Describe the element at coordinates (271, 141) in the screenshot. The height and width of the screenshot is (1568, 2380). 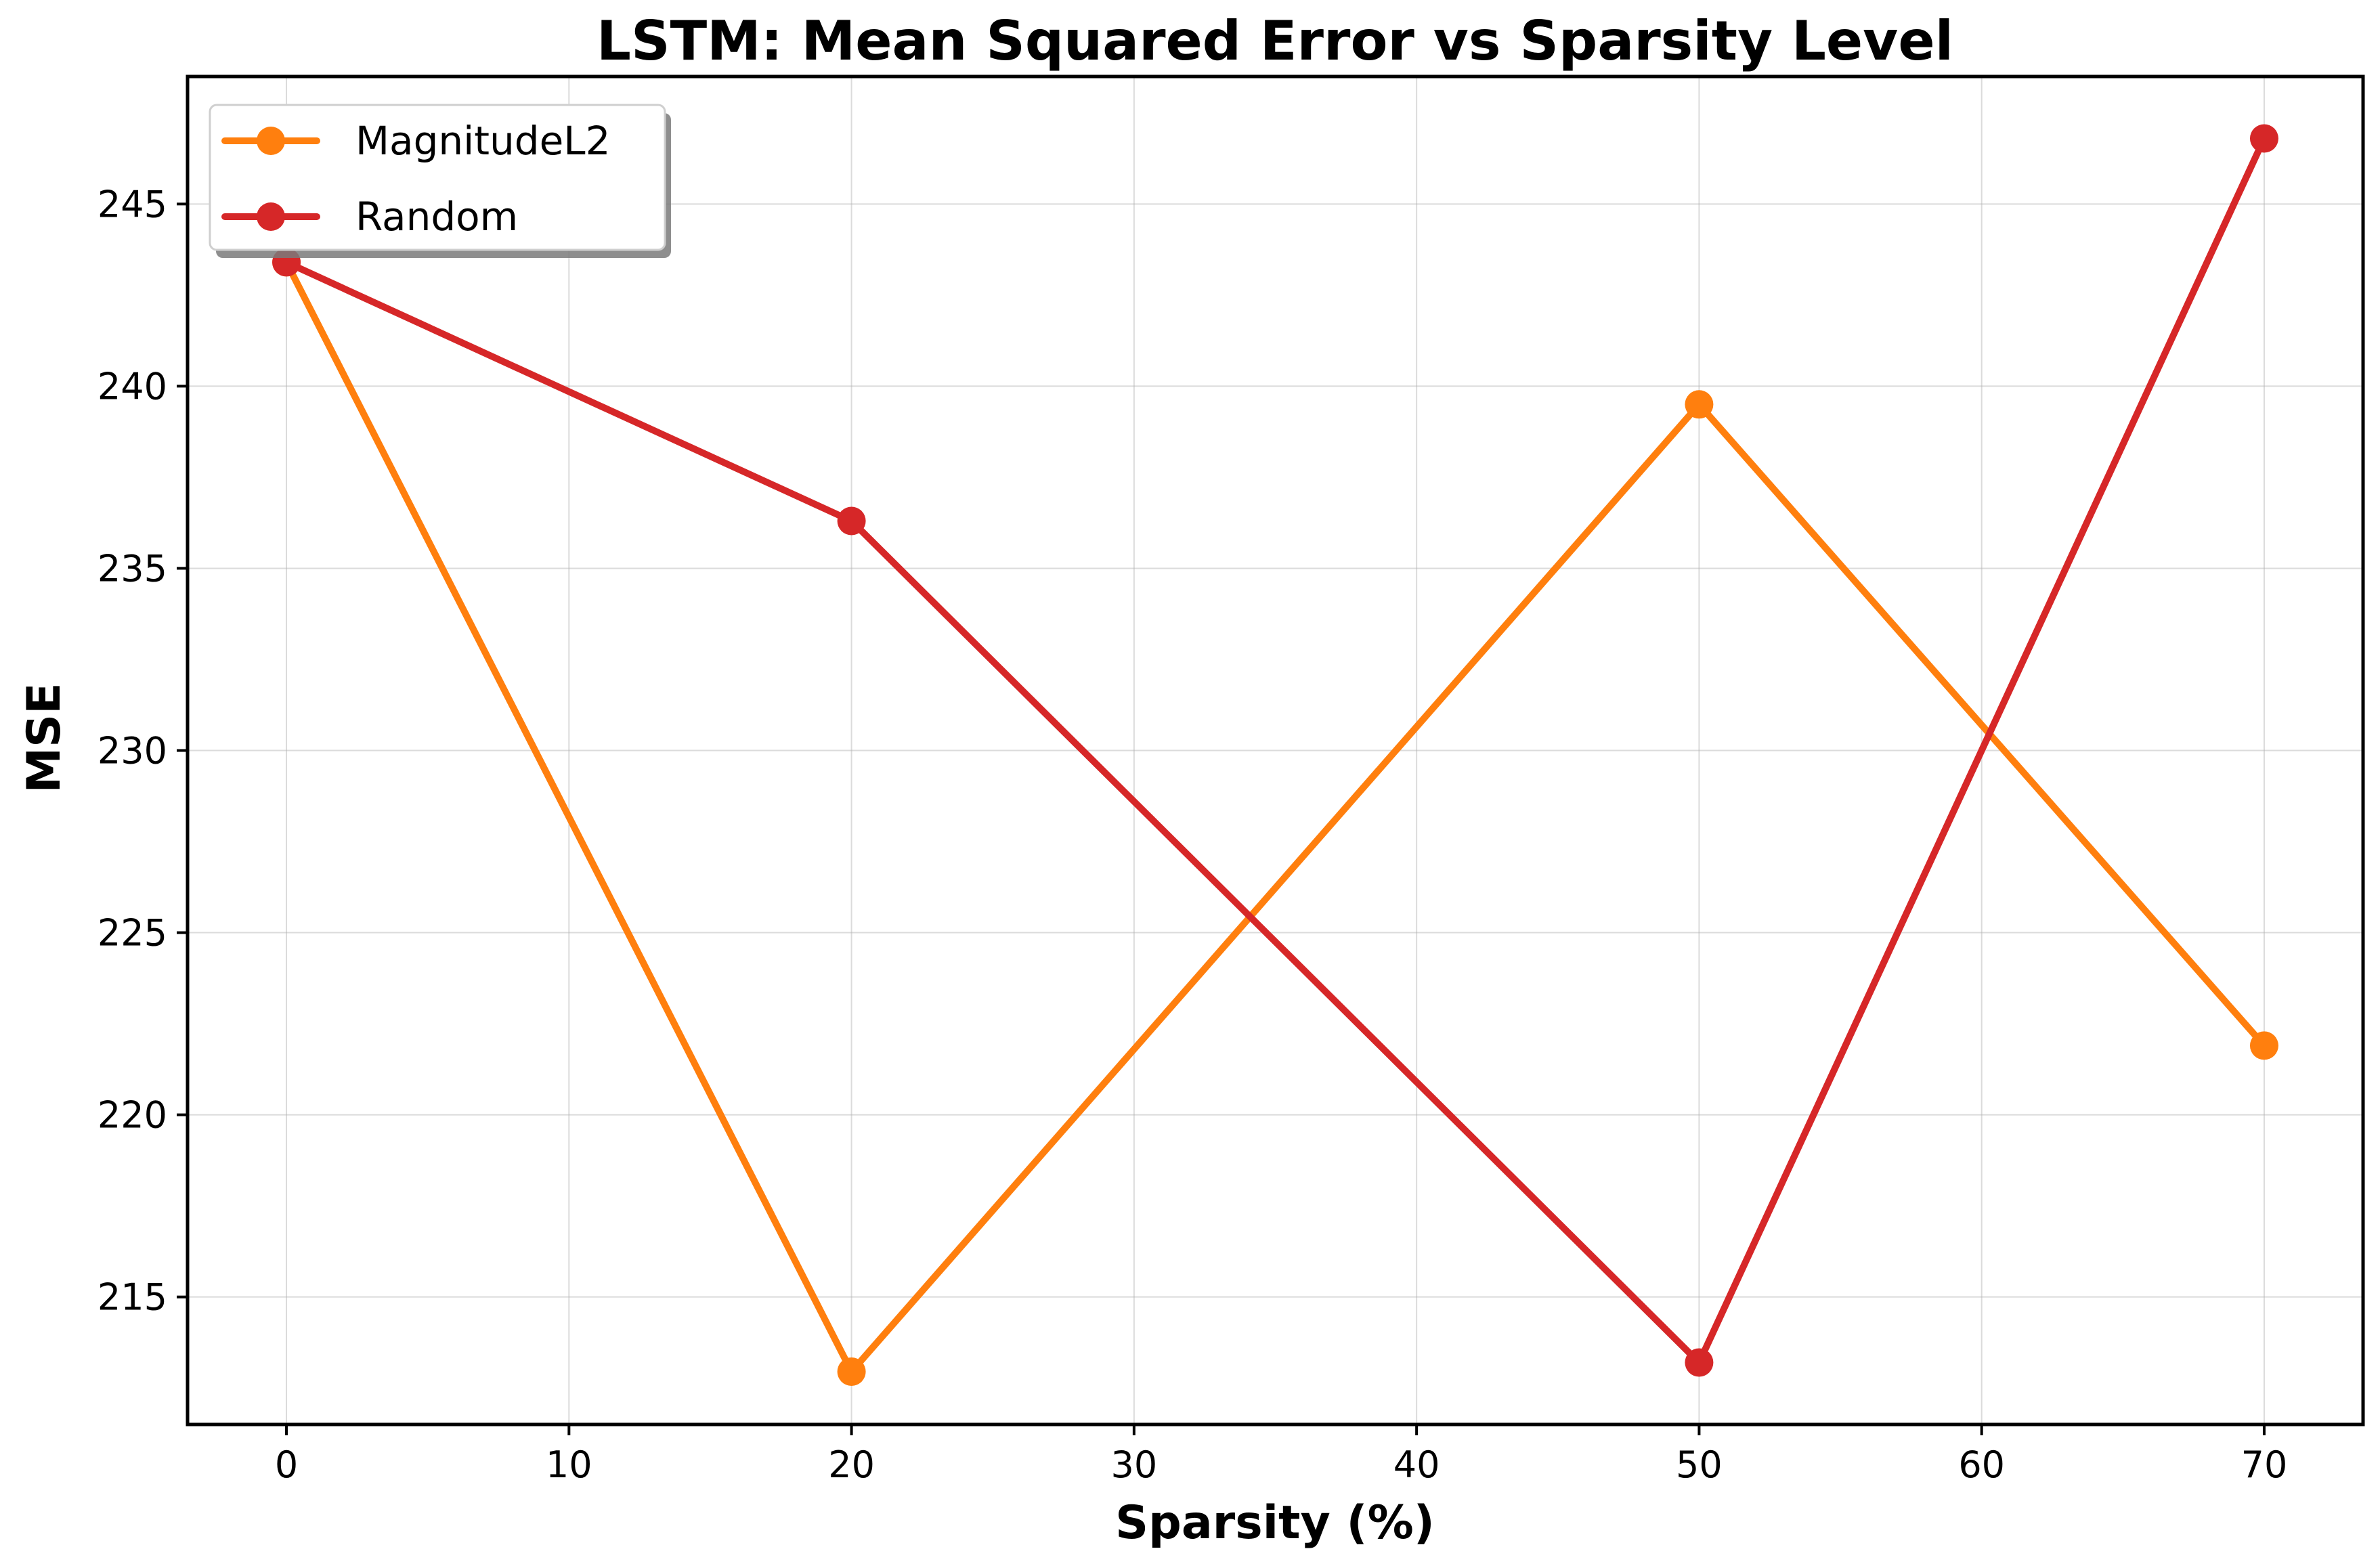
I see `legend-marker-magnitudel2` at that location.